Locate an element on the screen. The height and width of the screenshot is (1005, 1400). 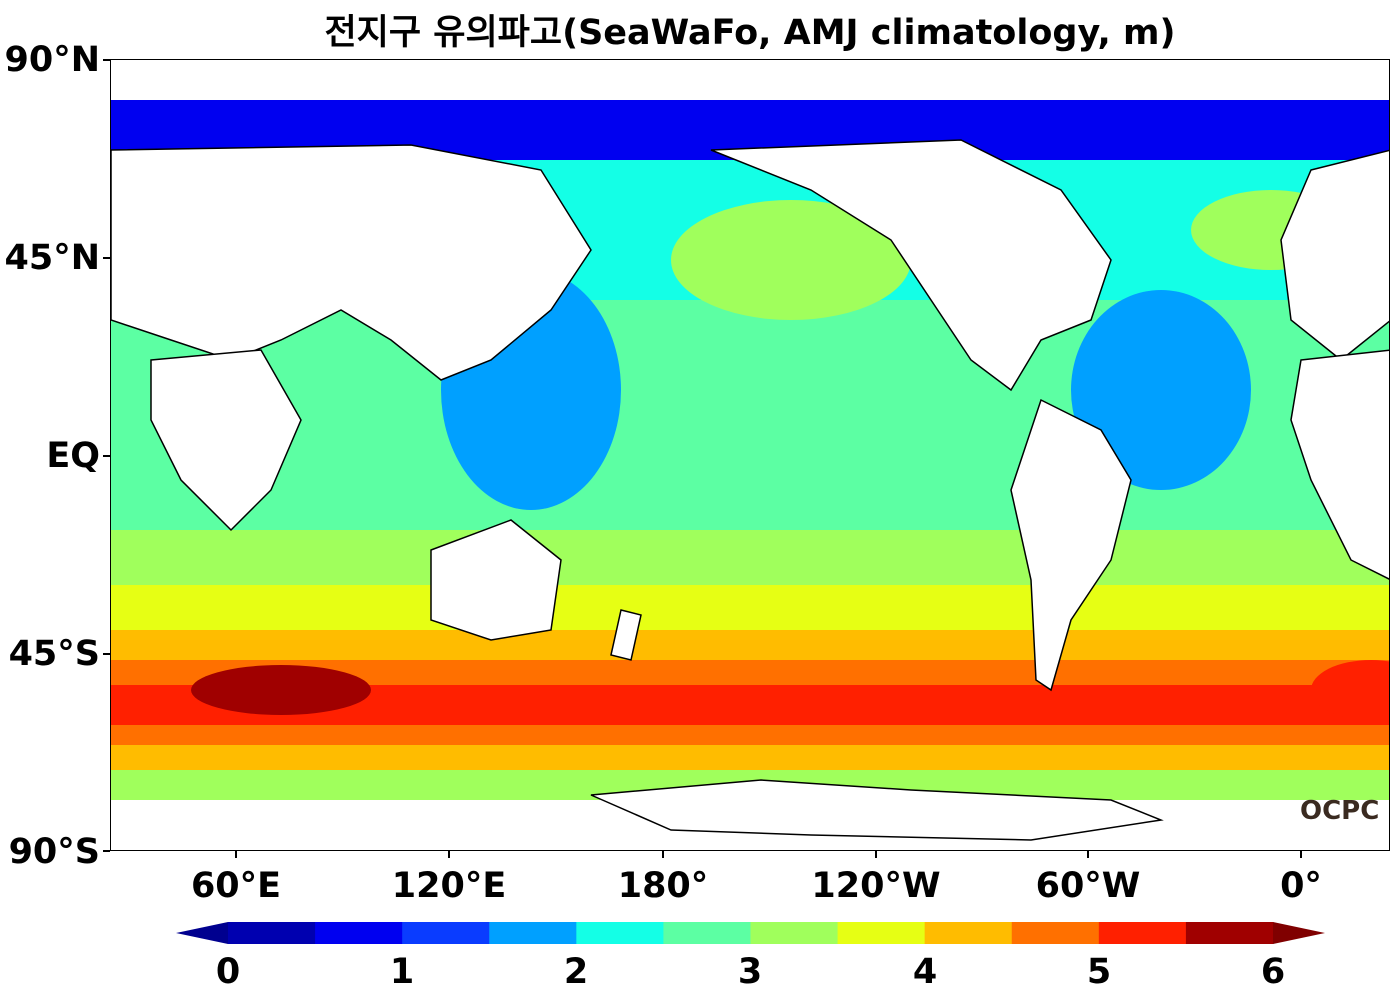
colorbar-label: 6 is located at coordinates (1273, 972).